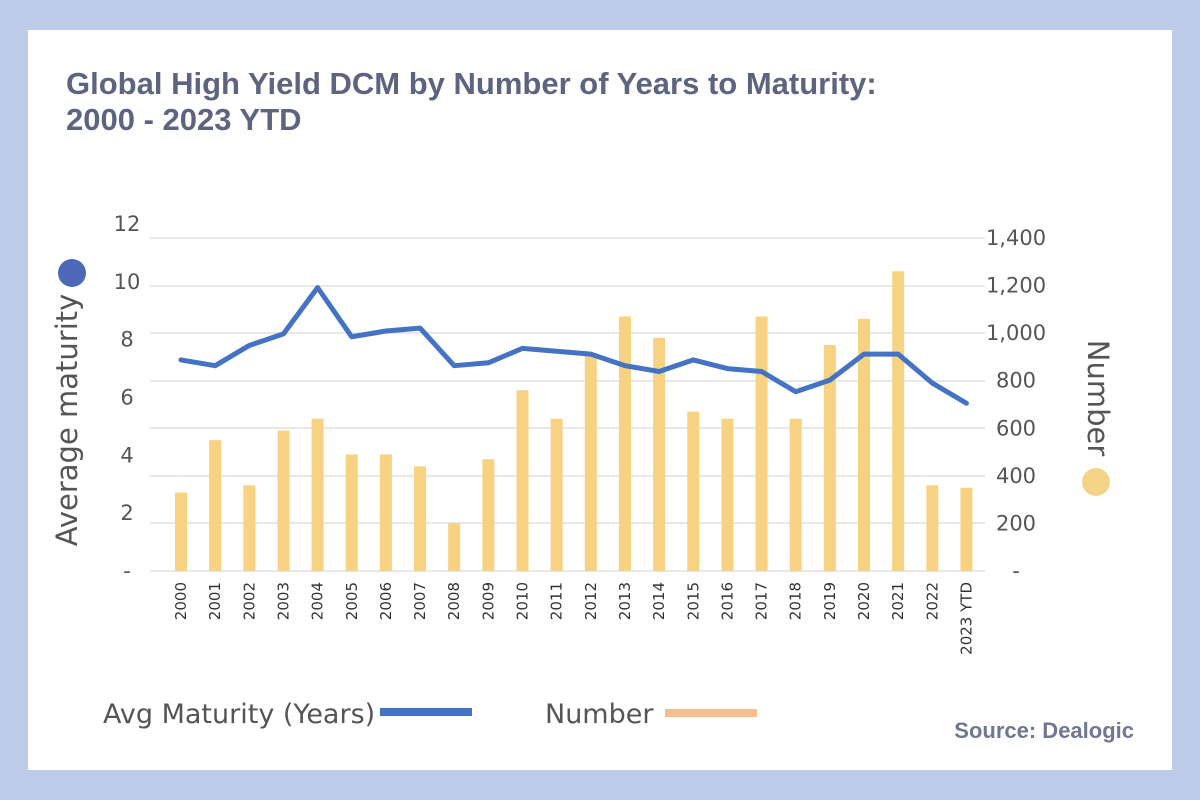 This screenshot has height=800, width=1200. I want to click on x-tick-2023-ytd: 2023 YTD, so click(966, 618).